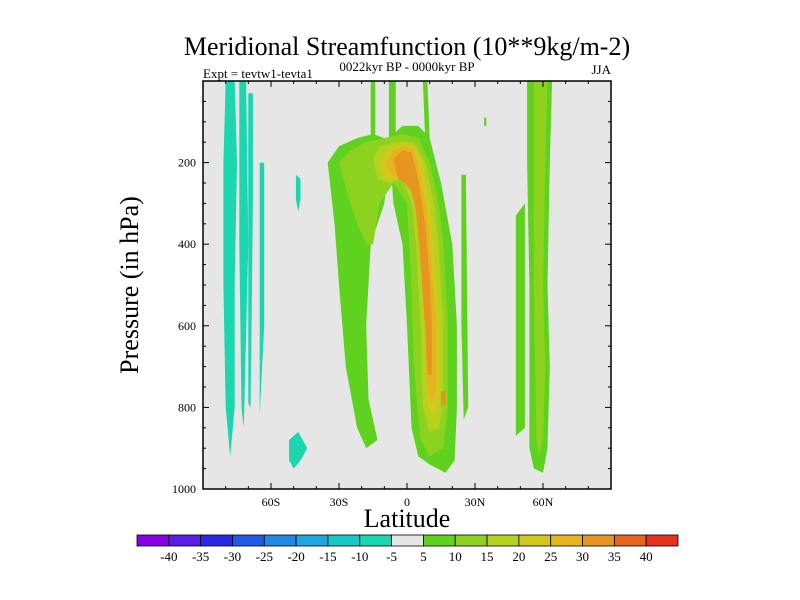 This screenshot has height=600, width=800. I want to click on colorbar-label: 15, so click(487, 556).